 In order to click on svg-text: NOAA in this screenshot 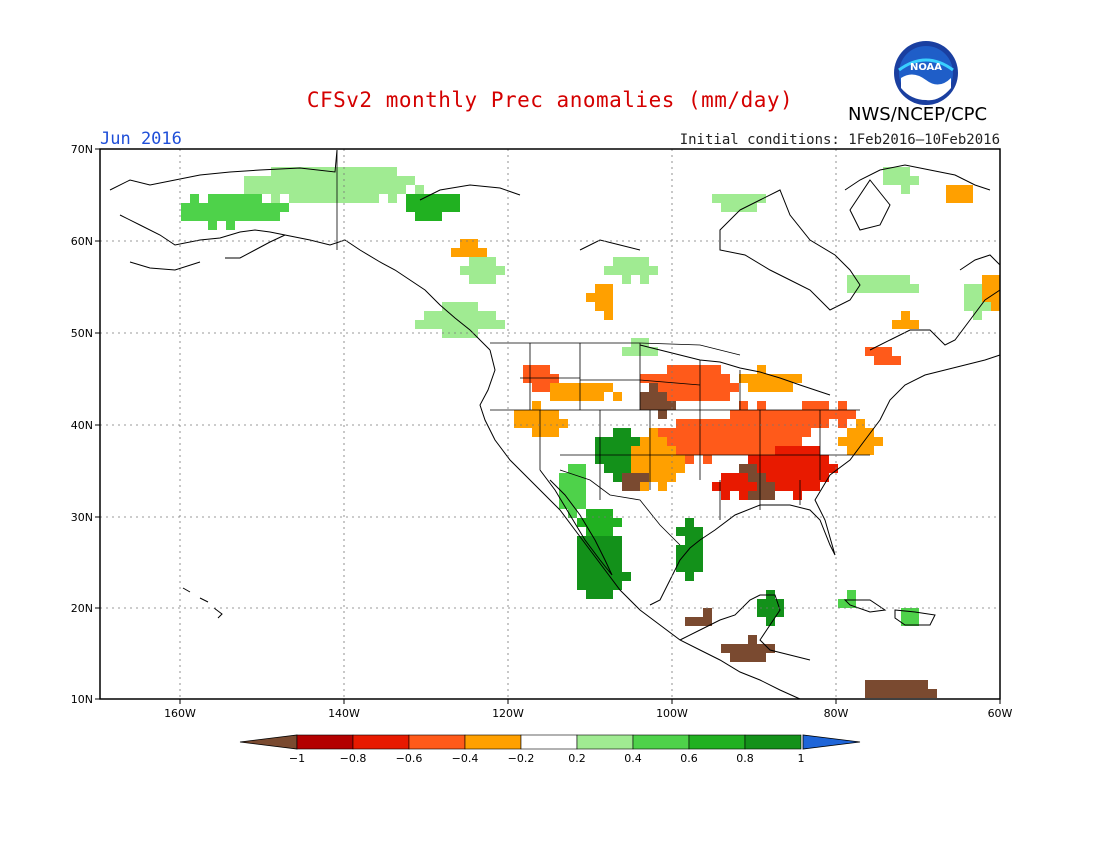, I will do `click(926, 67)`.